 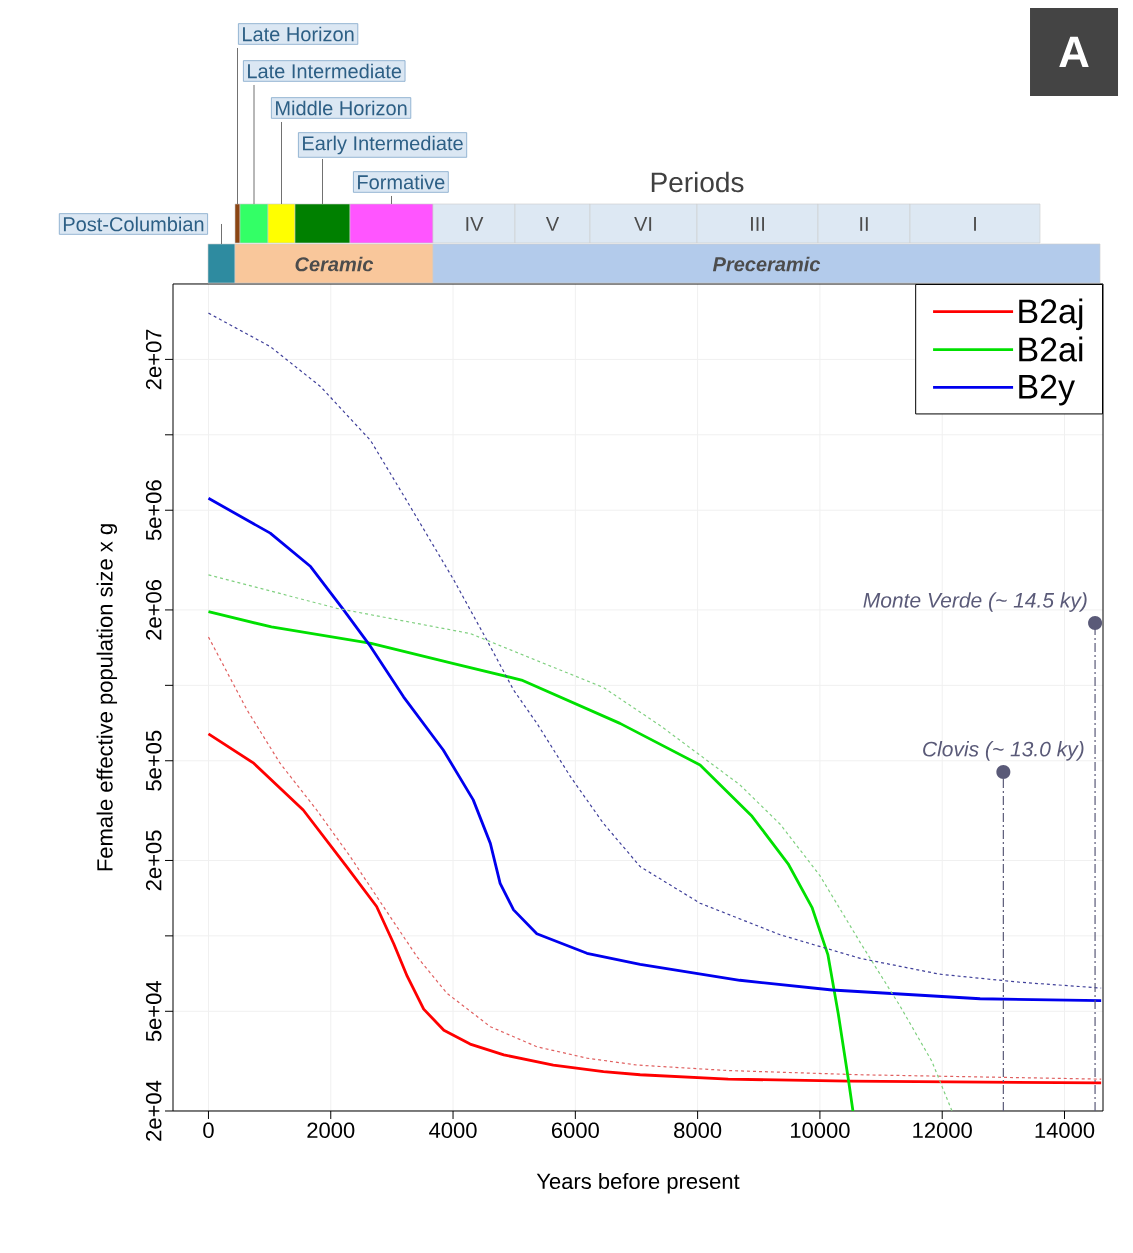 I want to click on legend-label: B2ai, so click(x=1051, y=349).